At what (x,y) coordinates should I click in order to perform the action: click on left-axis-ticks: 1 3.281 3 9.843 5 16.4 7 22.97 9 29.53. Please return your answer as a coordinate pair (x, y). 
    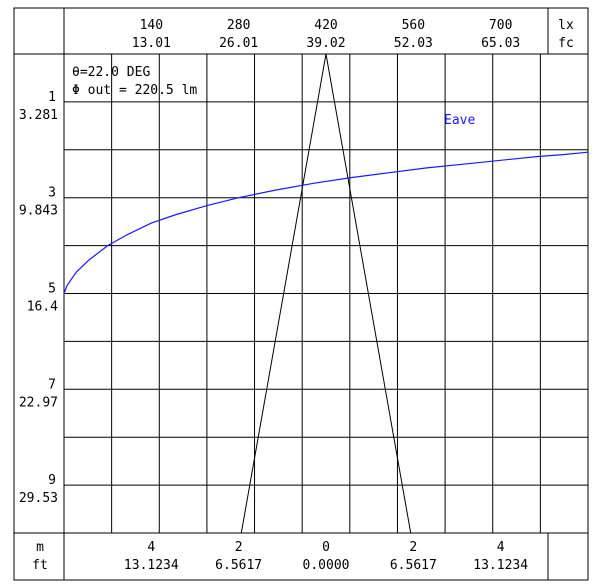
    Looking at the image, I should click on (38, 298).